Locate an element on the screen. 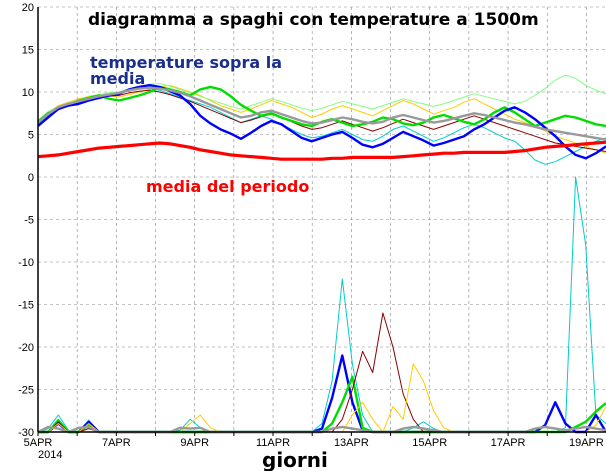 The width and height of the screenshot is (606, 471). x-tick-label: 7APR is located at coordinates (116, 443).